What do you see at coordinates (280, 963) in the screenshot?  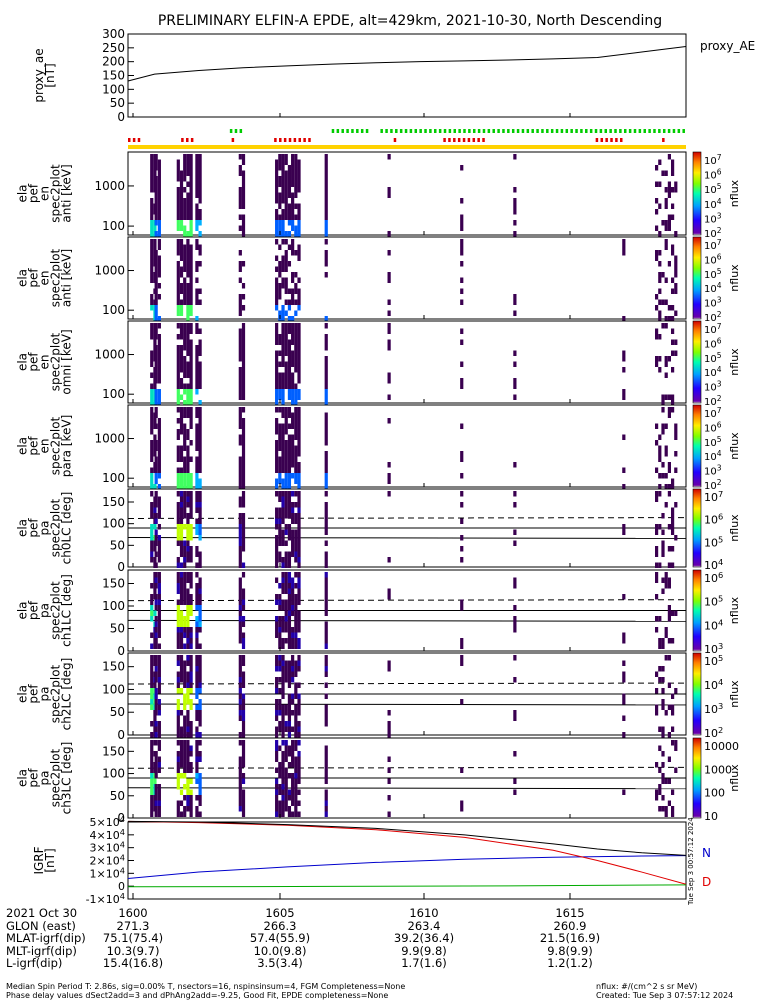 I see `table-cell: 3.5(3.4)` at bounding box center [280, 963].